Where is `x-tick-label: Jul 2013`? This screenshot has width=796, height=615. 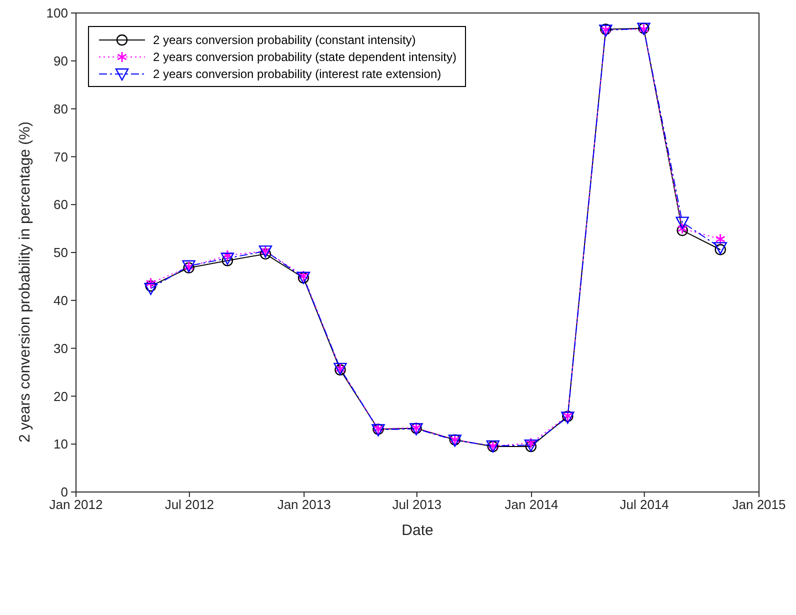 x-tick-label: Jul 2013 is located at coordinates (417, 504).